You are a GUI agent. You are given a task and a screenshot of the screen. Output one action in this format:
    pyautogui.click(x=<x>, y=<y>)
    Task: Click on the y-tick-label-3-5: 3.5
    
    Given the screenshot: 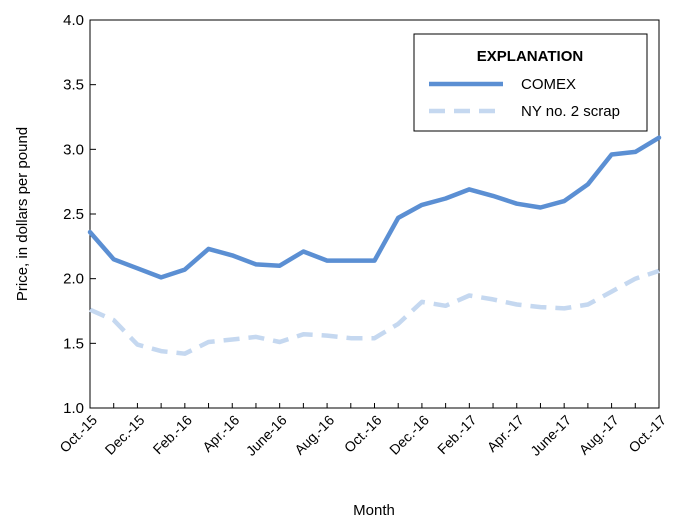 What is the action you would take?
    pyautogui.click(x=73, y=85)
    